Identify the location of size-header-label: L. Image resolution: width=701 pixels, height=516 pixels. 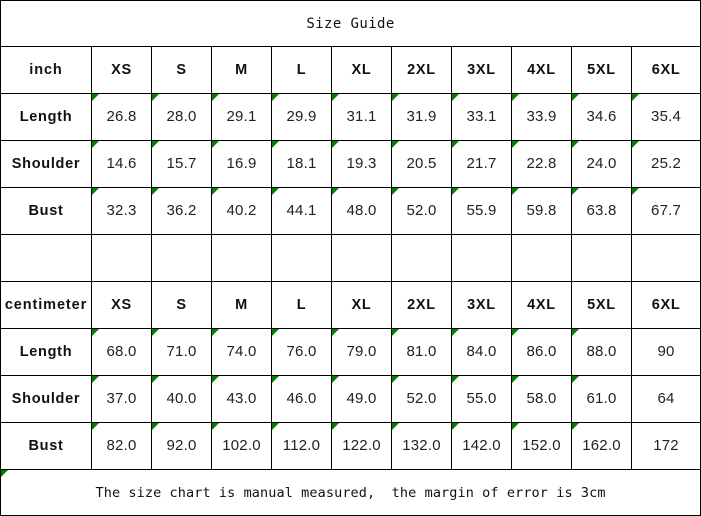
(301, 70).